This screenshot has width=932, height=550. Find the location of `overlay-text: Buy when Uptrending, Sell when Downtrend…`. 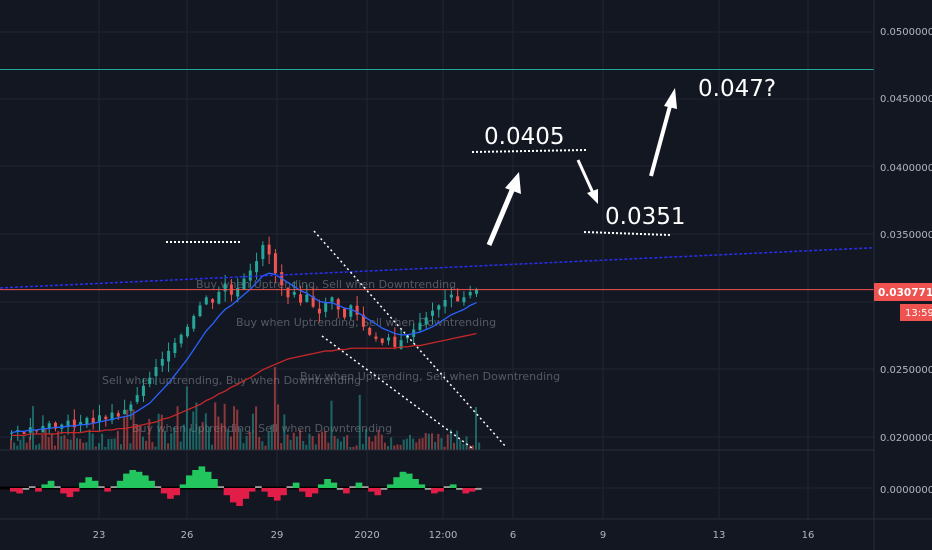

overlay-text: Buy when Uptrending, Sell when Downtrend… is located at coordinates (430, 376).